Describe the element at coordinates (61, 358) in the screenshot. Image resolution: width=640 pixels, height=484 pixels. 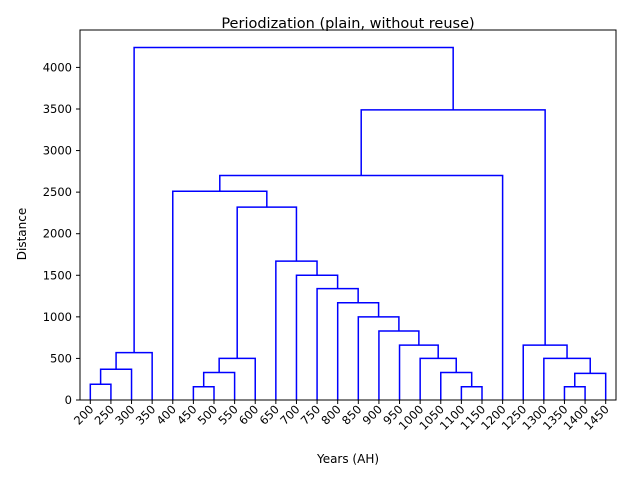
I see `y-tick-label: 500` at that location.